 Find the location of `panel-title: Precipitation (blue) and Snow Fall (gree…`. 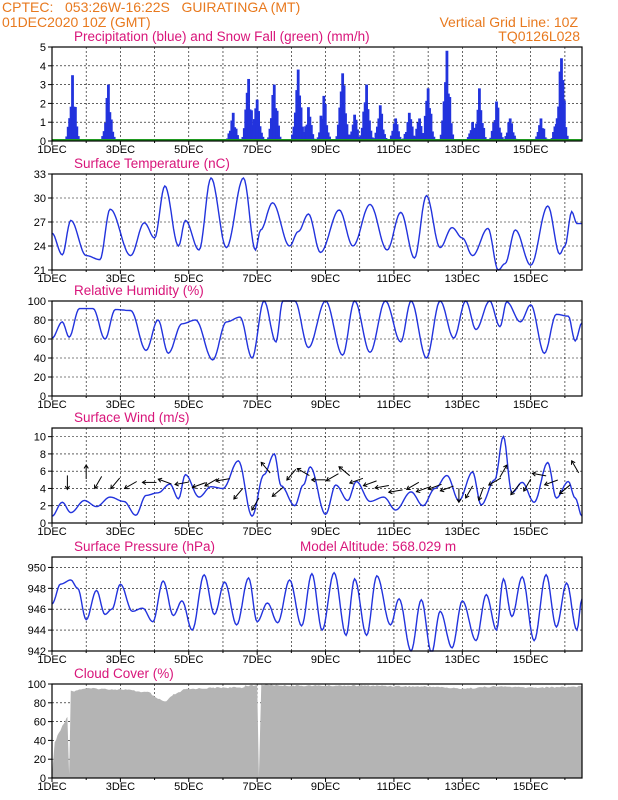

panel-title: Precipitation (blue) and Snow Fall (gree… is located at coordinates (222, 36).